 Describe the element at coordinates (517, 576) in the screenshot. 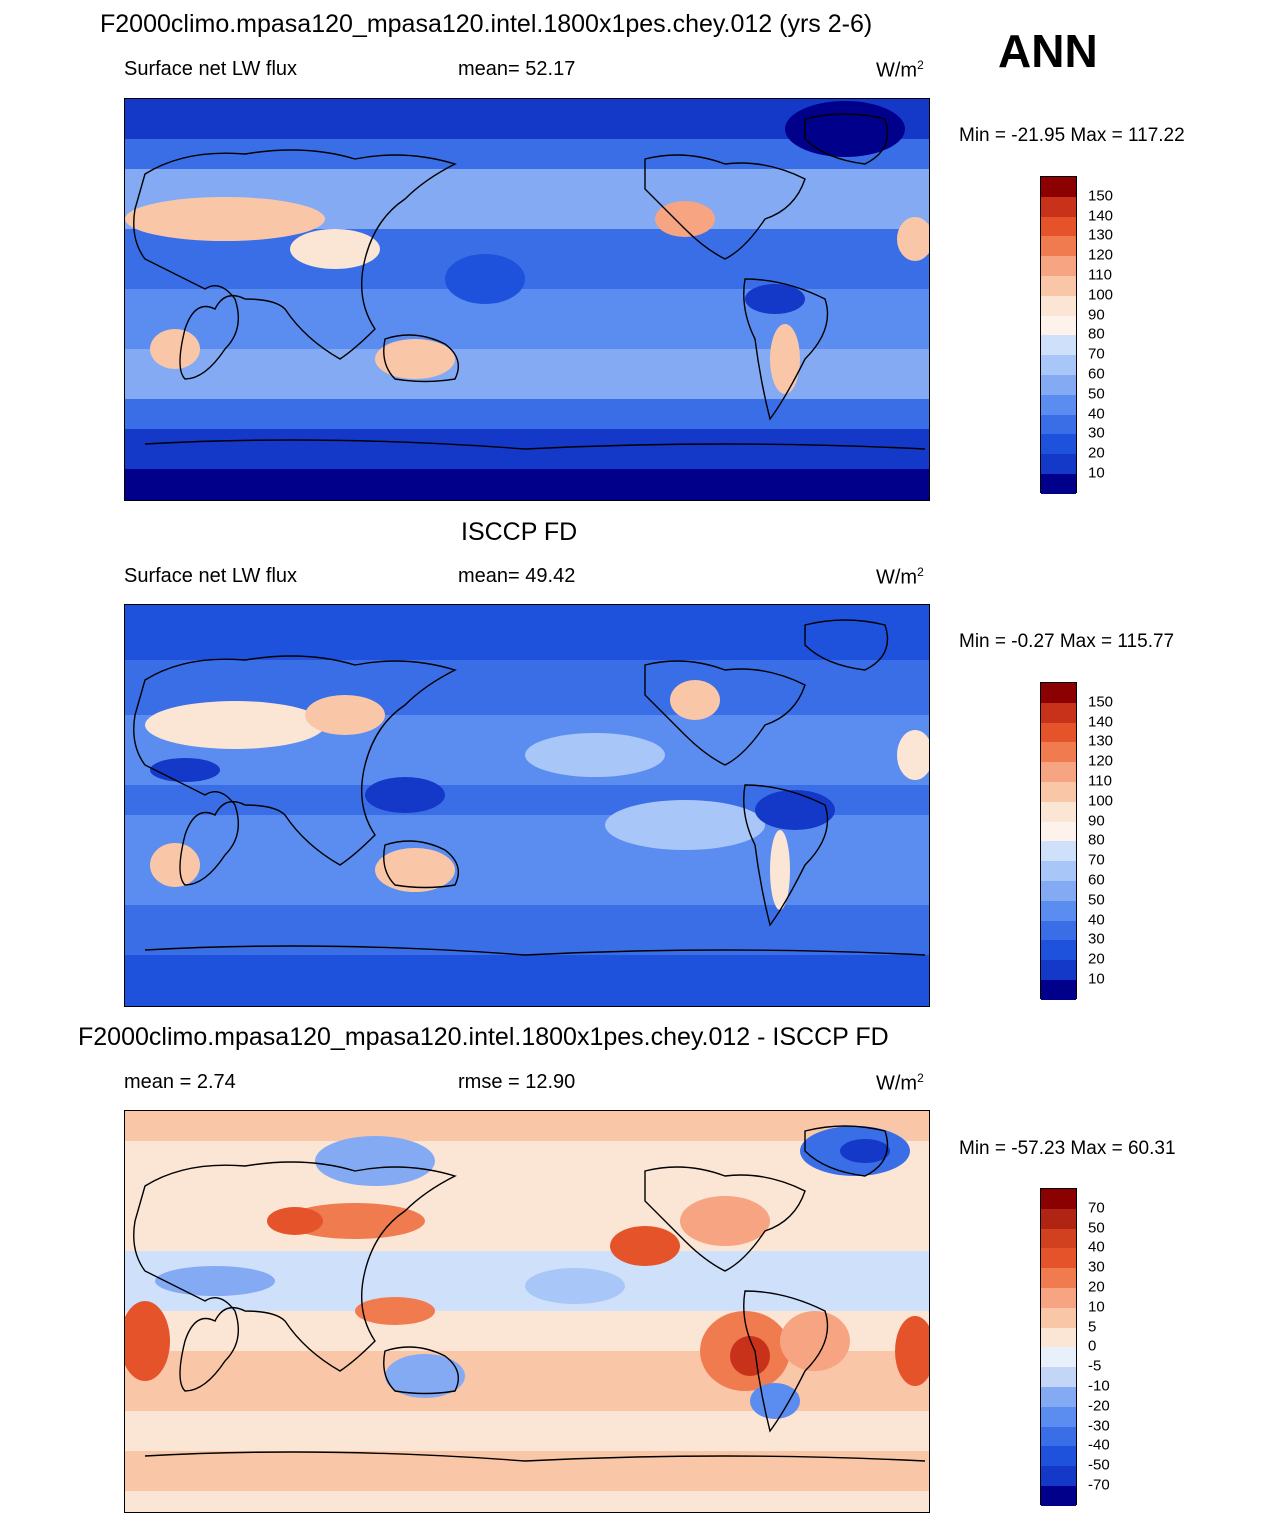

I see `panel2-mean-label: mean= 49.42` at that location.